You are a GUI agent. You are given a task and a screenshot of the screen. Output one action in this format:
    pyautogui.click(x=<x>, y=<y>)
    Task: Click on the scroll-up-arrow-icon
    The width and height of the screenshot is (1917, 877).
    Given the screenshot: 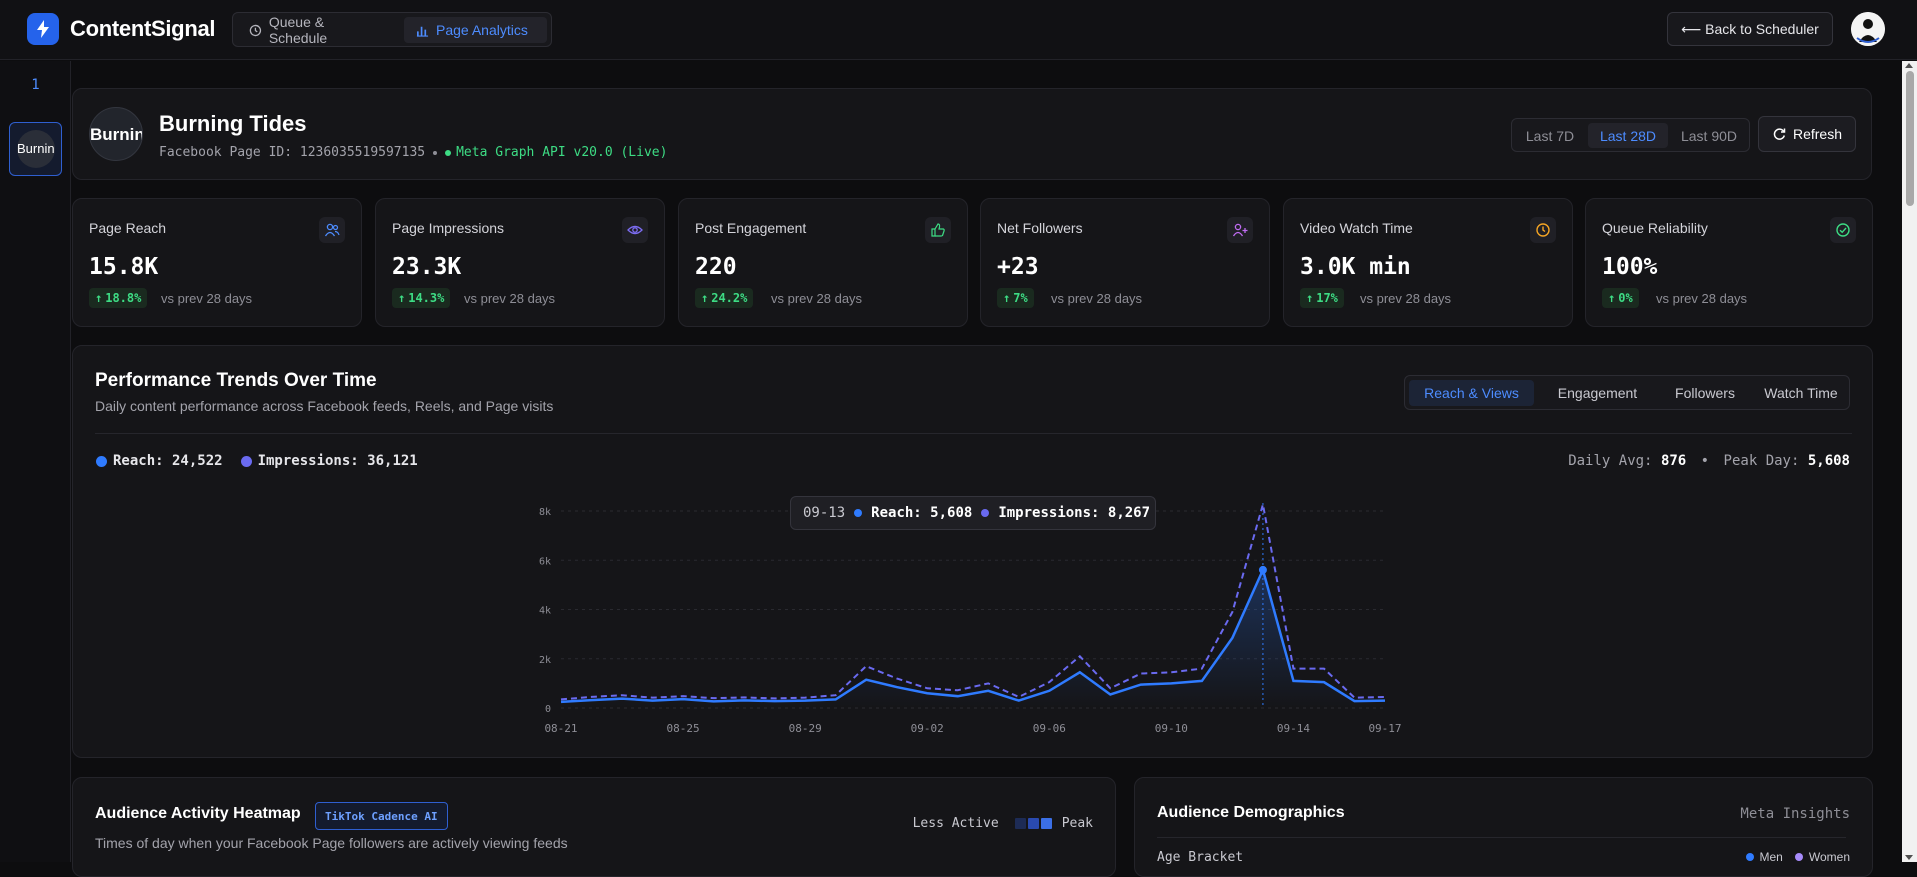 What is the action you would take?
    pyautogui.click(x=1909, y=65)
    